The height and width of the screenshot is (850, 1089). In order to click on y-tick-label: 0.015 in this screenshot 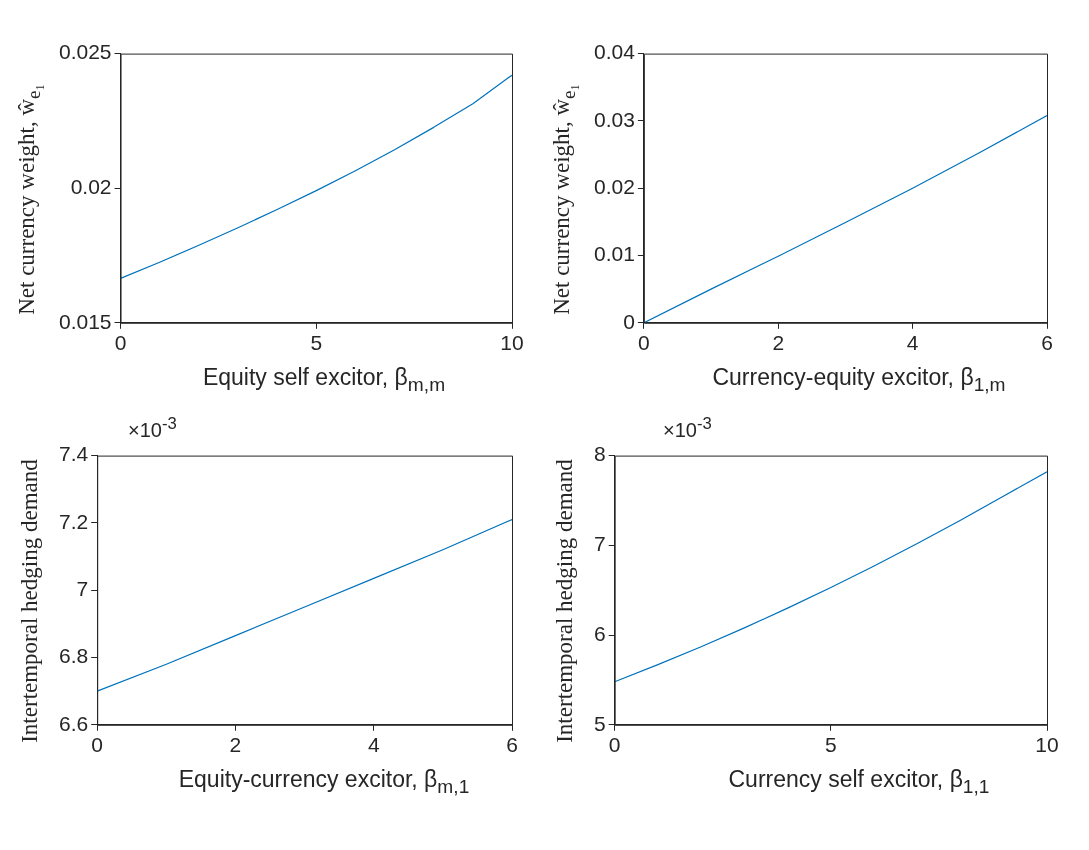, I will do `click(85, 321)`.